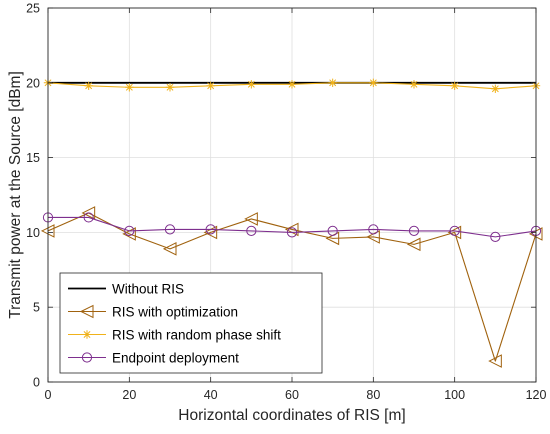  What do you see at coordinates (33, 233) in the screenshot?
I see `y-tick-label: 10` at bounding box center [33, 233].